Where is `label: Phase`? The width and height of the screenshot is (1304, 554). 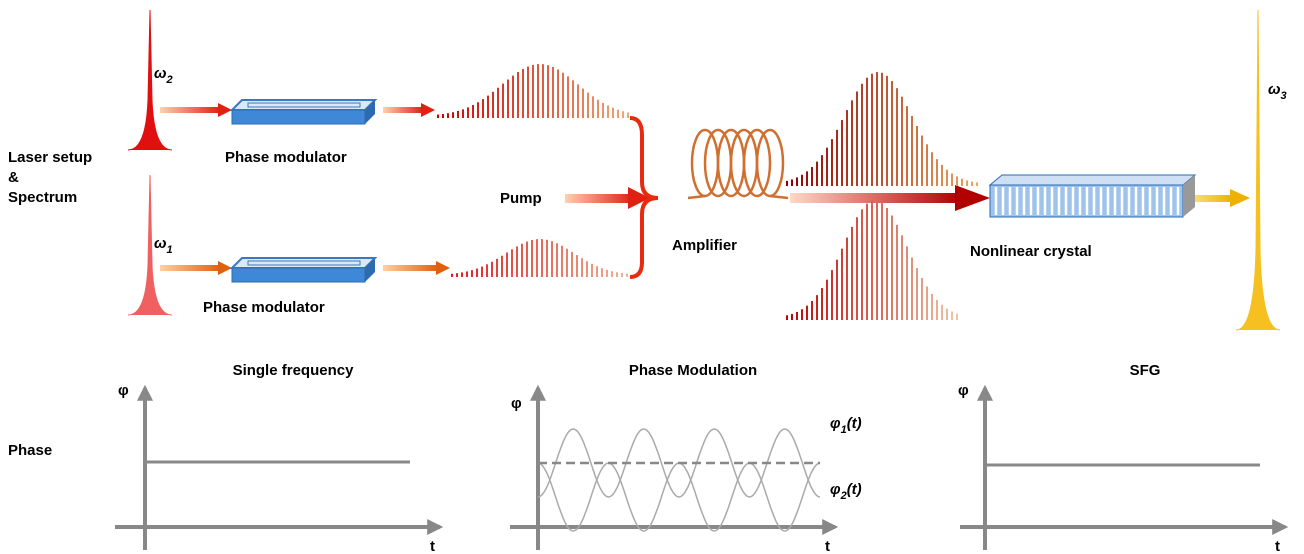 label: Phase is located at coordinates (30, 450).